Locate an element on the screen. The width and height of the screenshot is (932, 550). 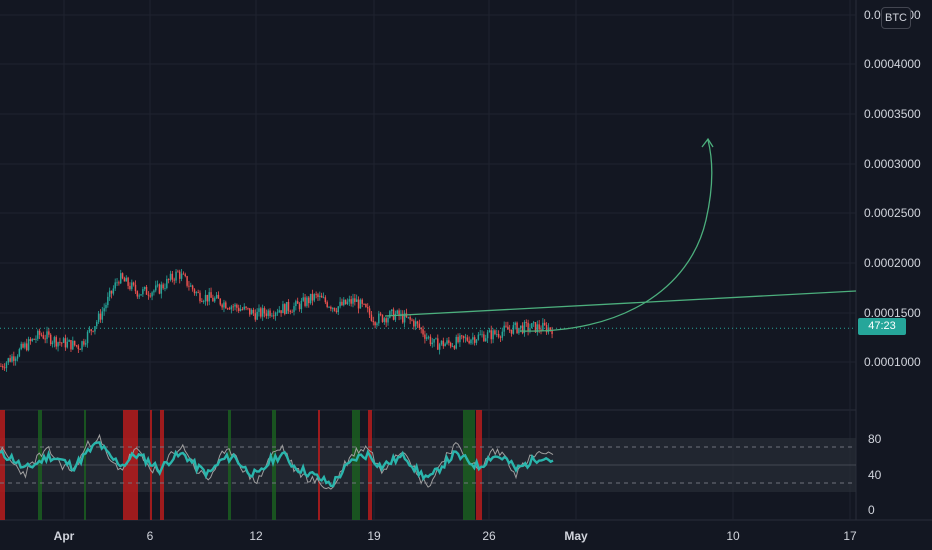
currency-badge: BTC is located at coordinates (896, 18).